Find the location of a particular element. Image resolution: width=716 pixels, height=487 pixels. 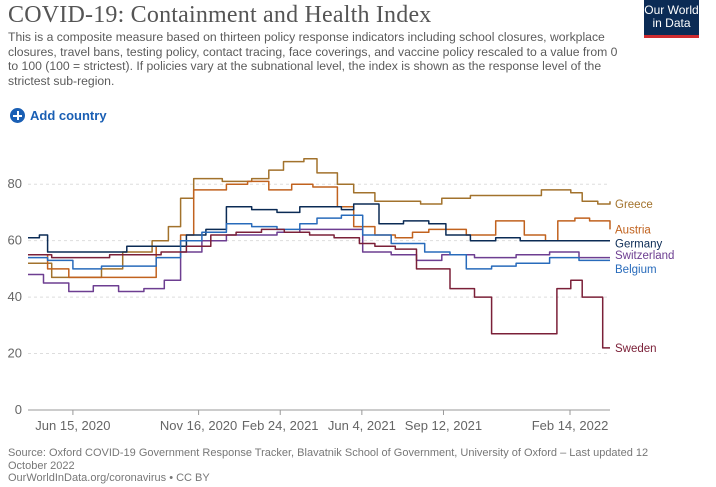

y-tick-label: 20 is located at coordinates (15, 353).